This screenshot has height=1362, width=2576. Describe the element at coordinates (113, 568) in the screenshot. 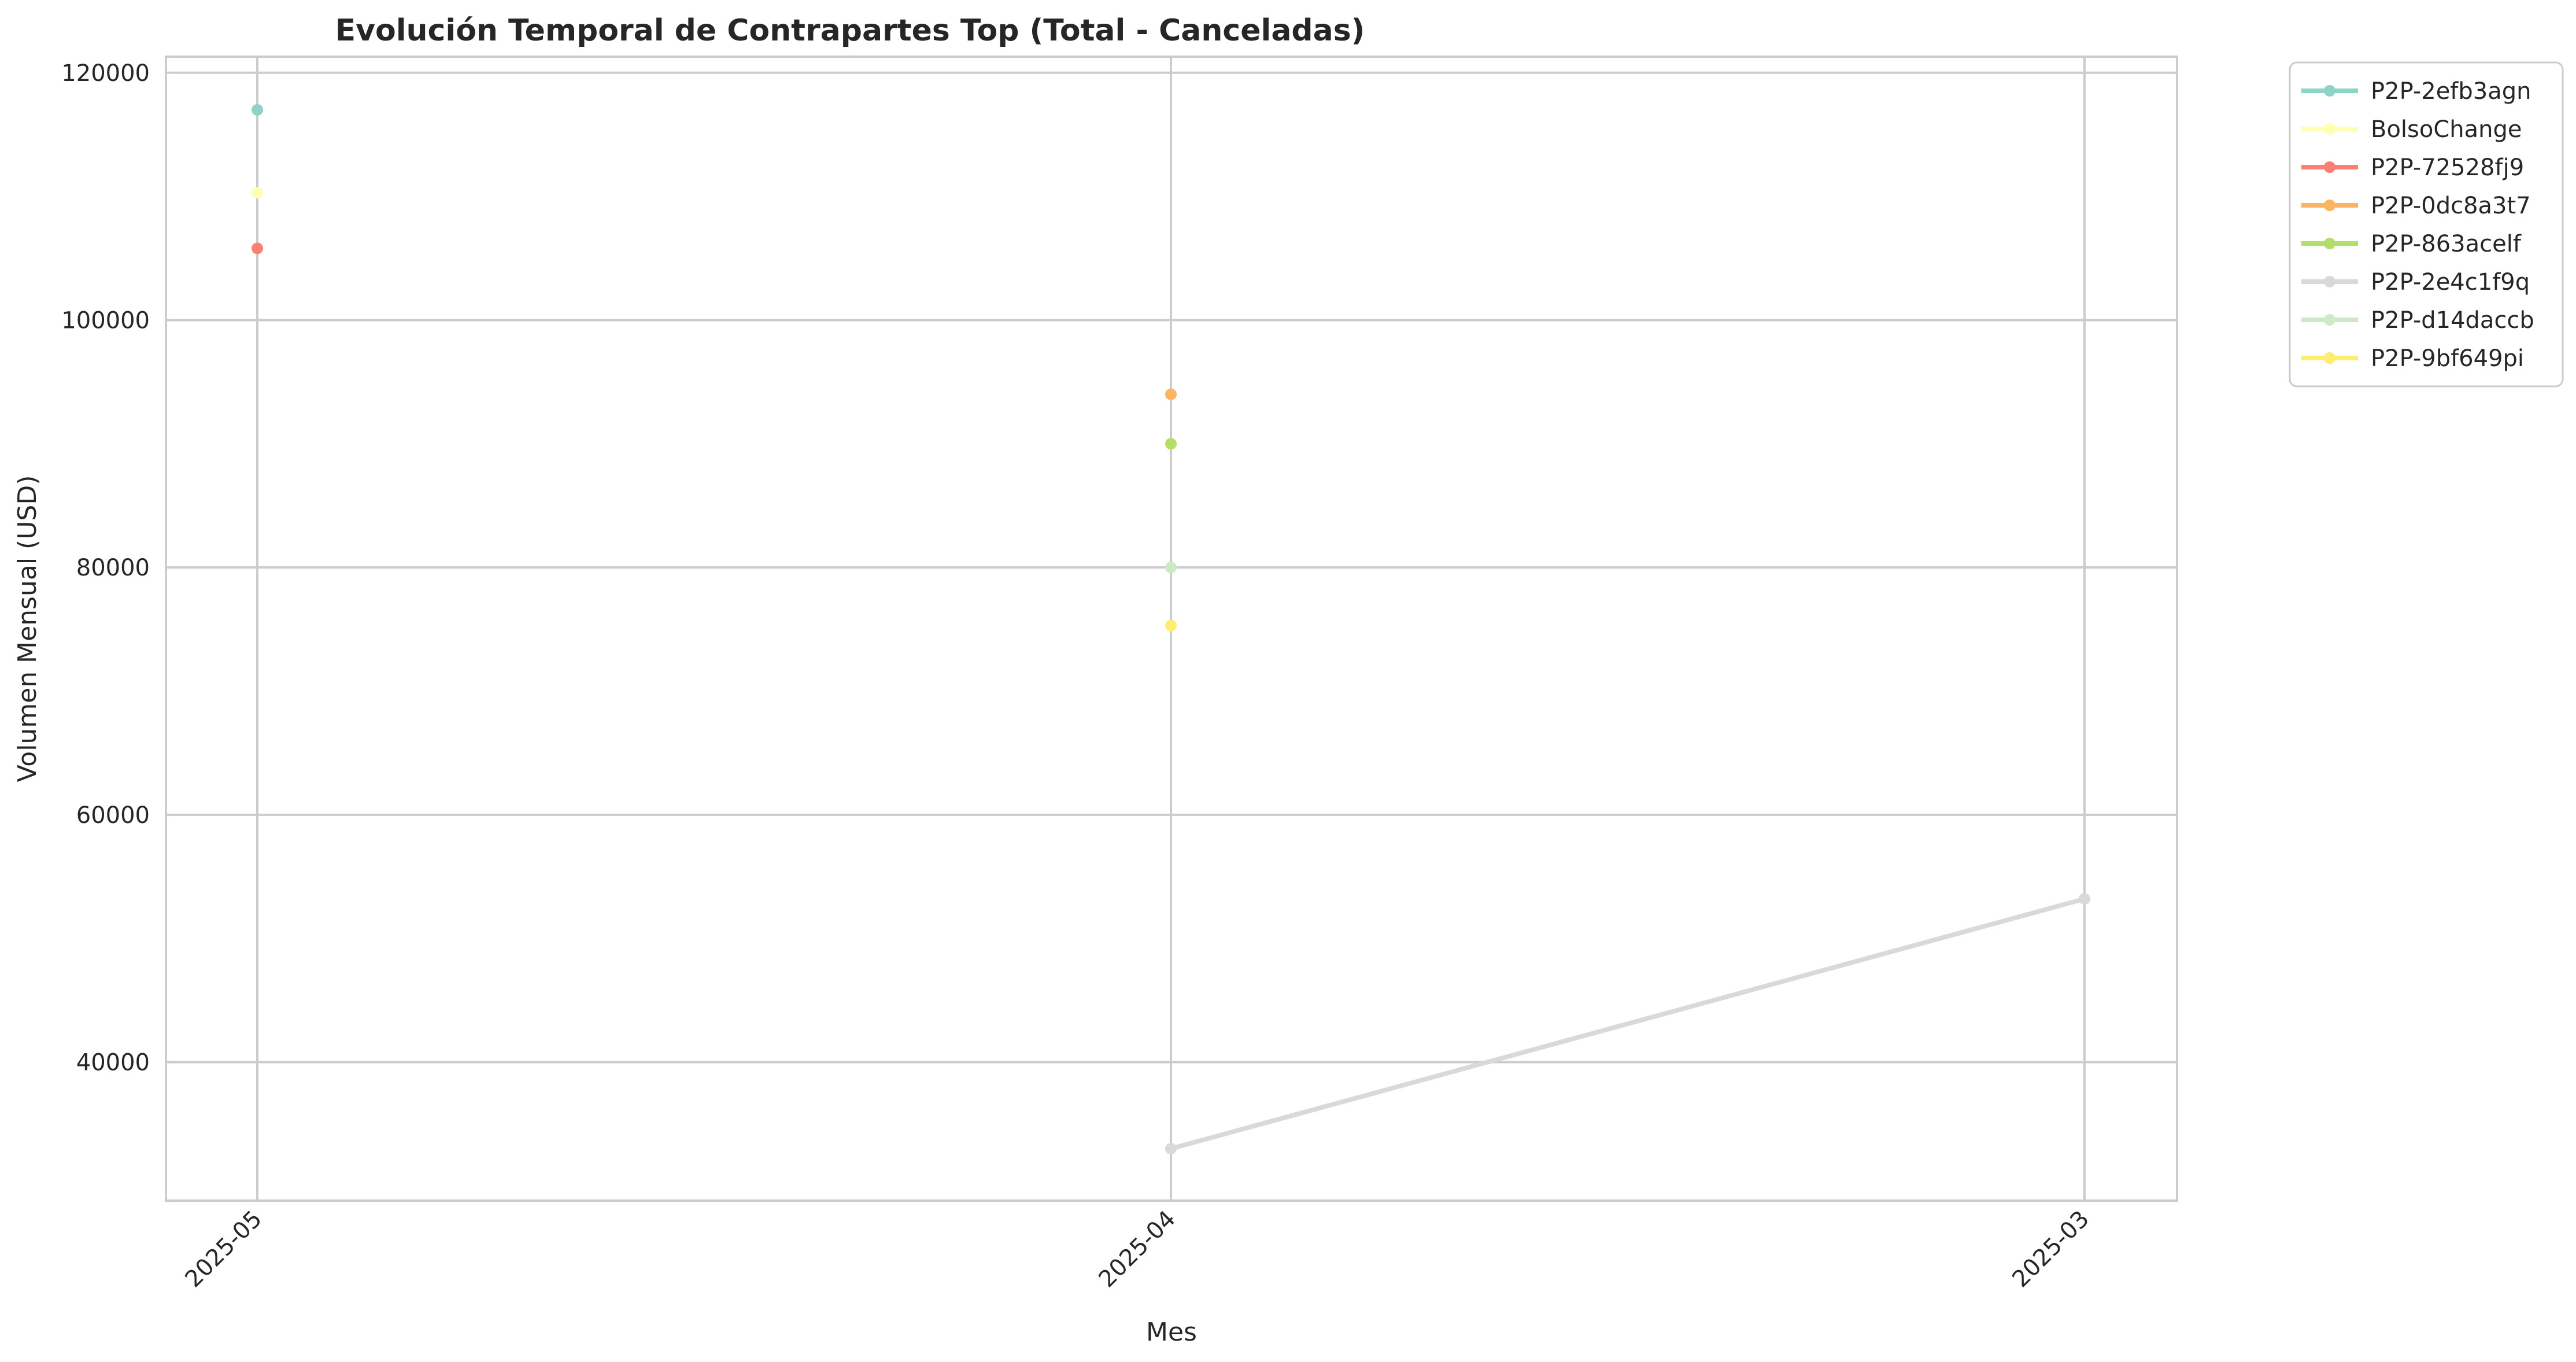

I see `y-tick-label: 80000` at that location.